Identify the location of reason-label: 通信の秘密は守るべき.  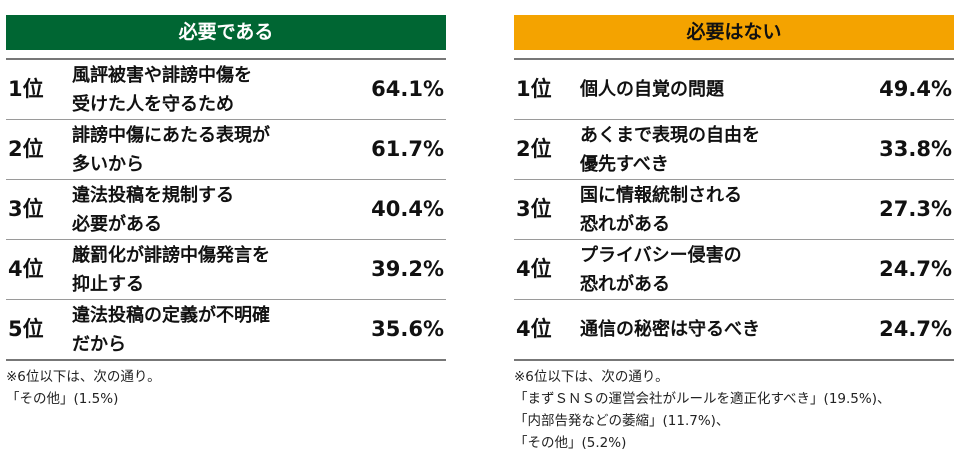
(670, 329).